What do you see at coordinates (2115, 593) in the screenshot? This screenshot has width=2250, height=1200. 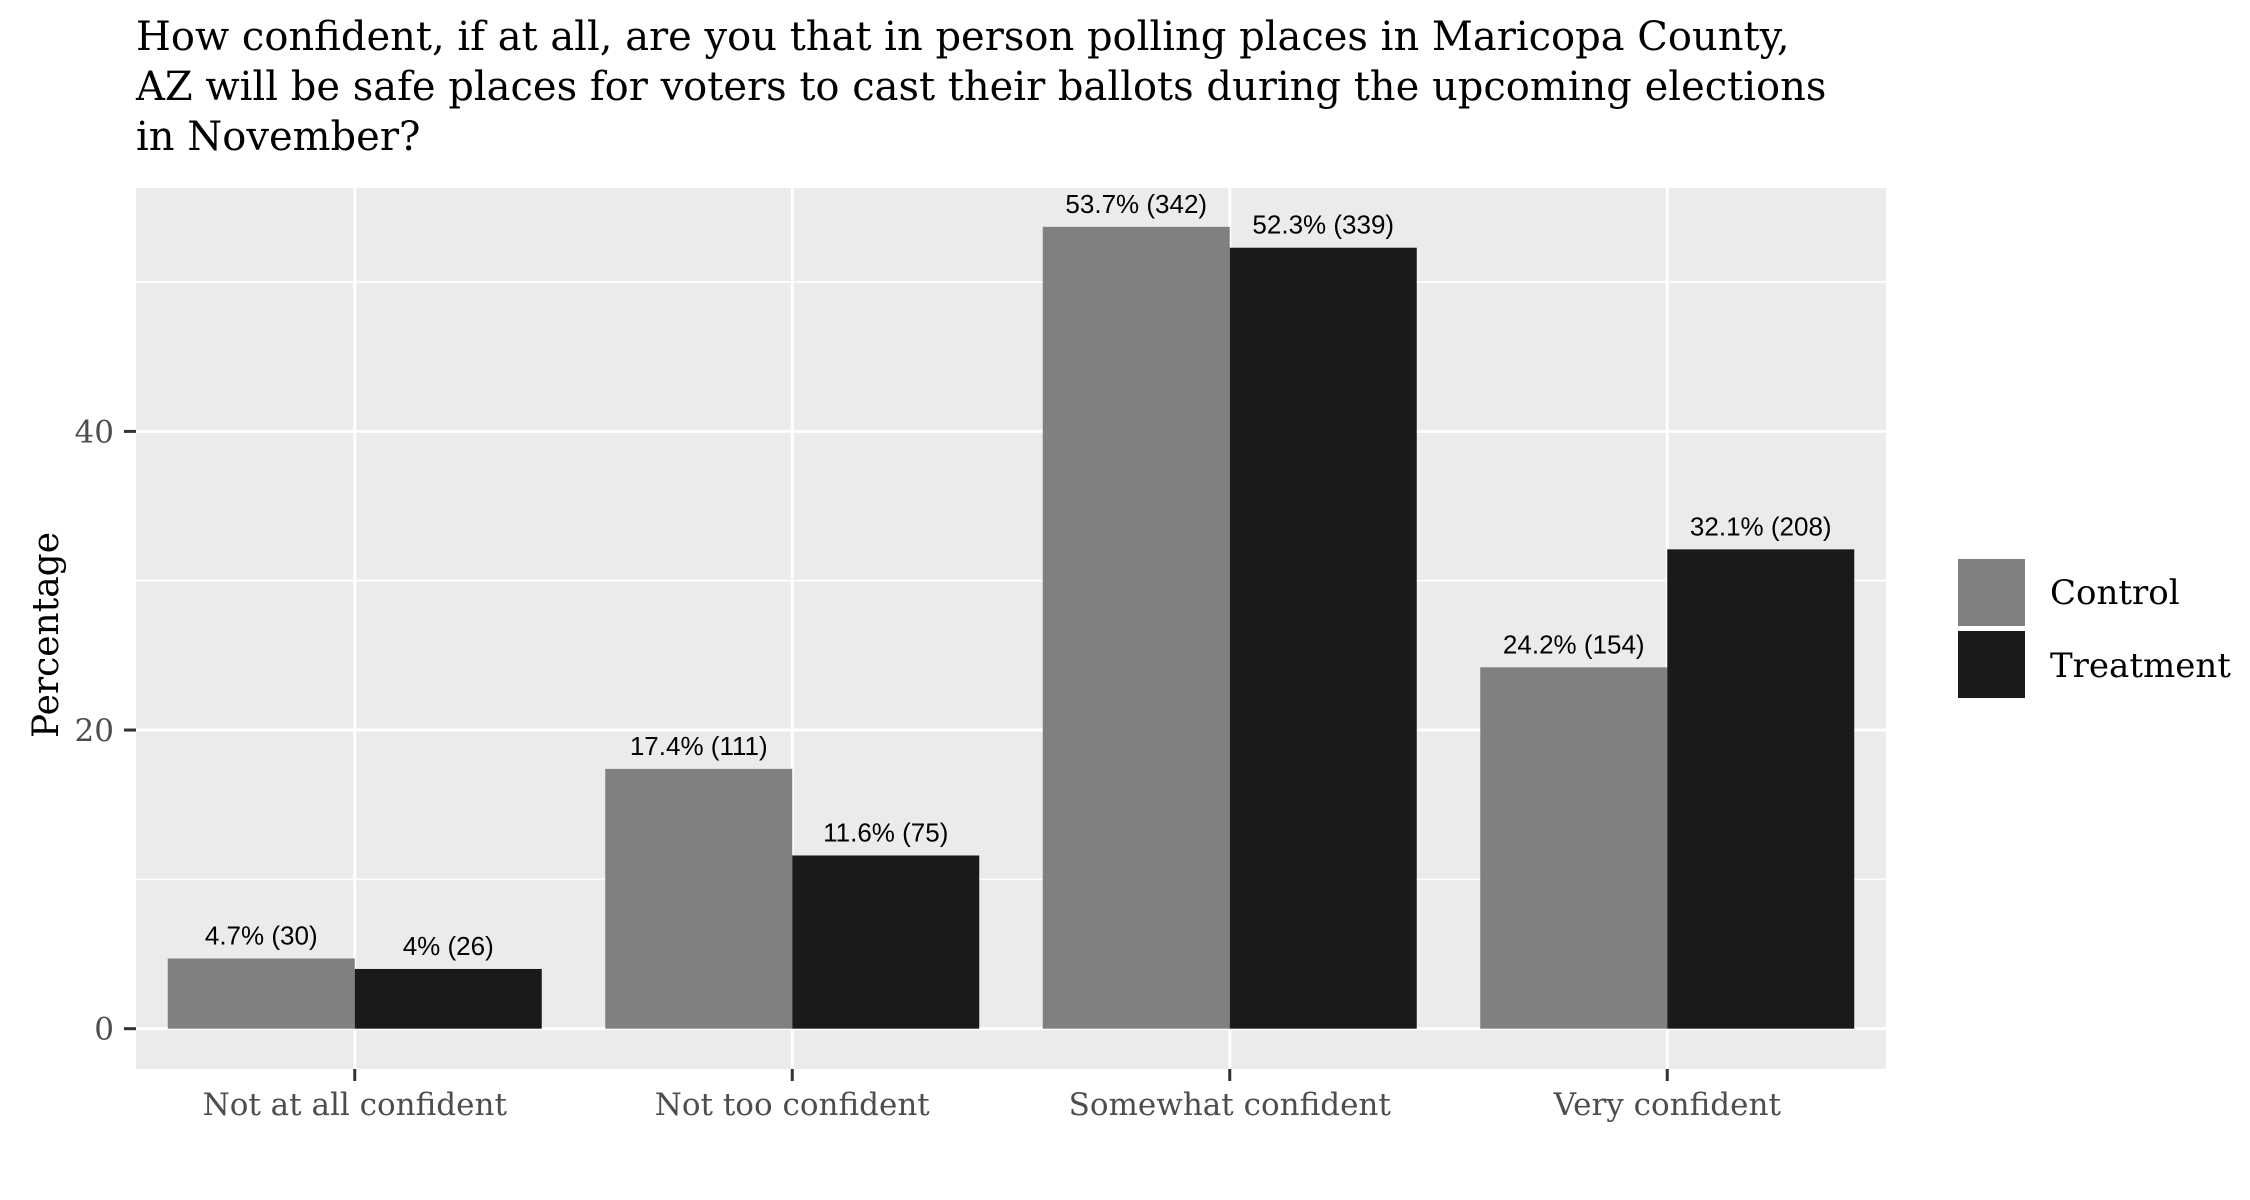 I see `legend-label-control: Control` at bounding box center [2115, 593].